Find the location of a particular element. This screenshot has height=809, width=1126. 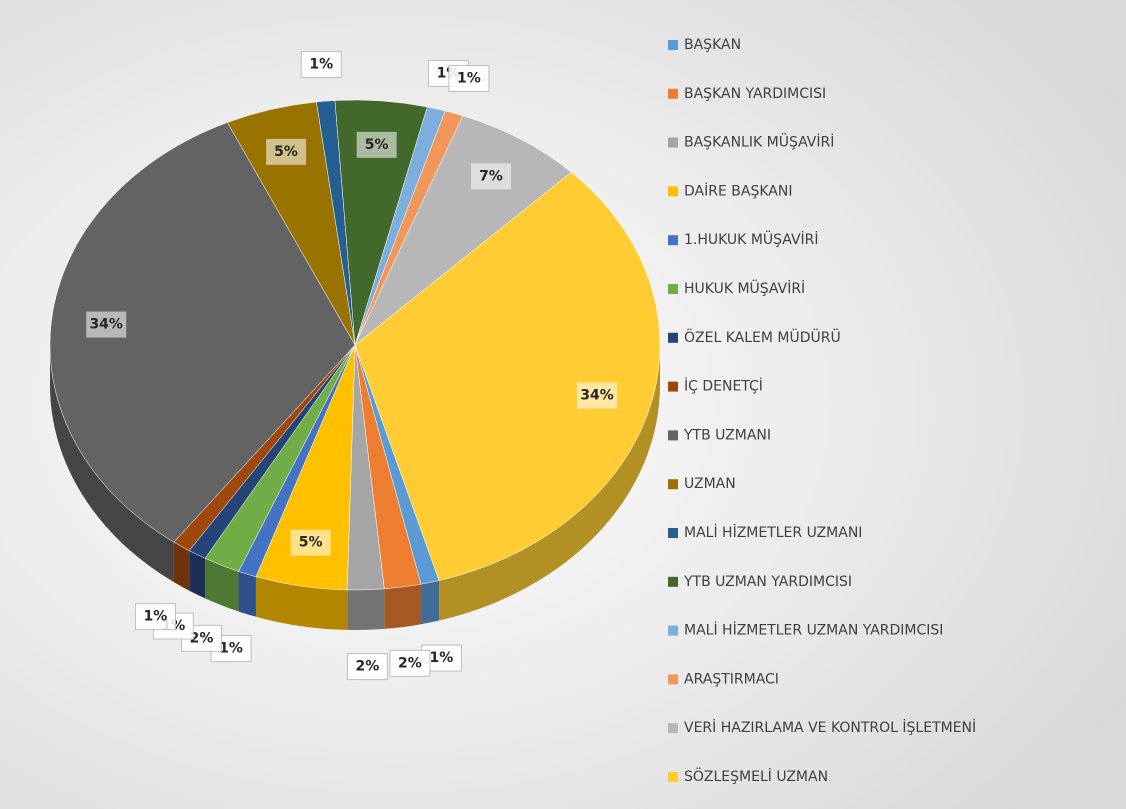

legend-label: MALİ HİZMETLER UZMAN YARDIMCISI is located at coordinates (813, 630).